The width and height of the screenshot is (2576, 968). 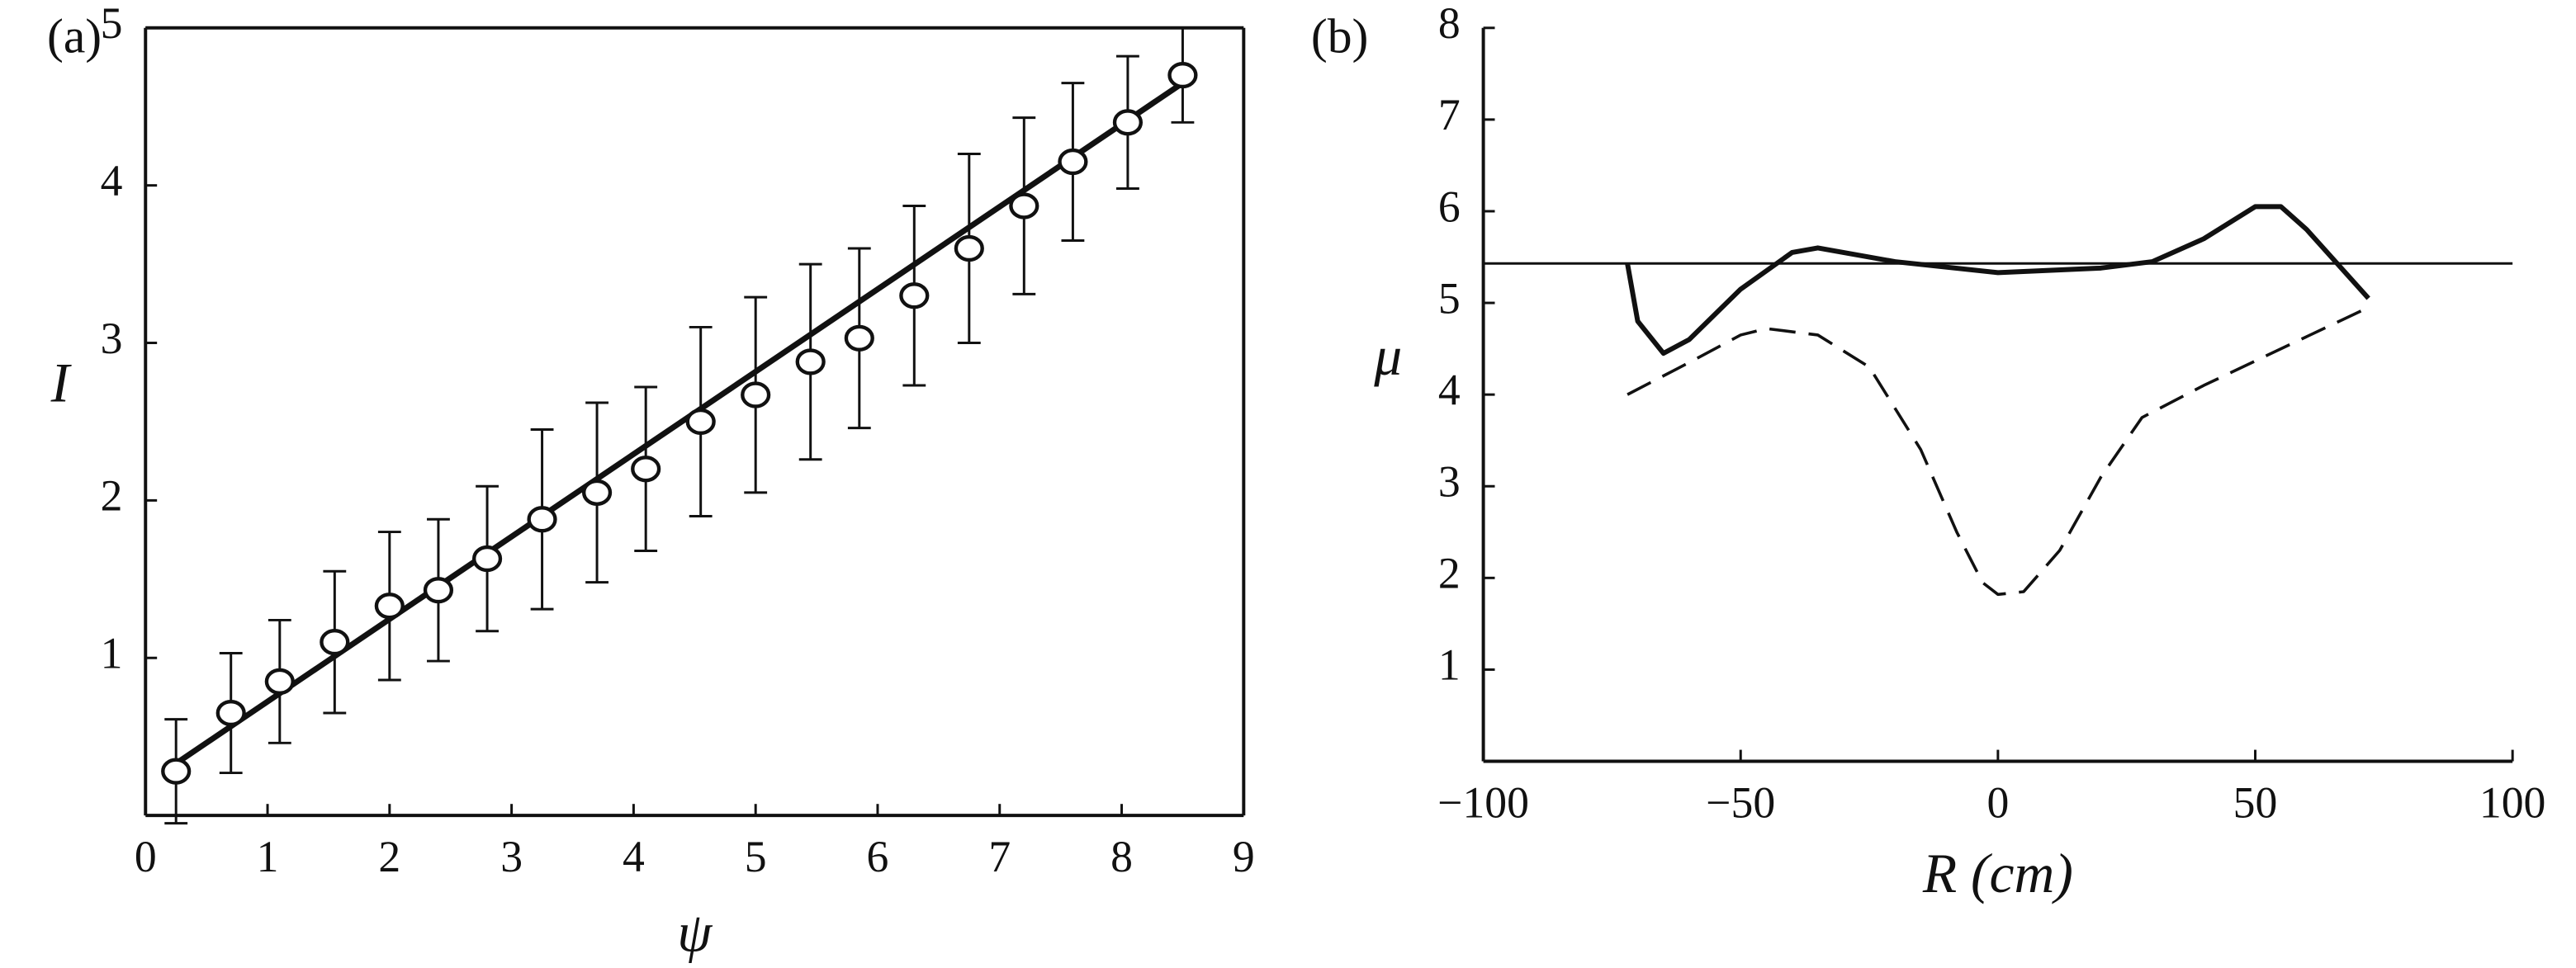 I want to click on x-axis-label: ψ, so click(x=695, y=933).